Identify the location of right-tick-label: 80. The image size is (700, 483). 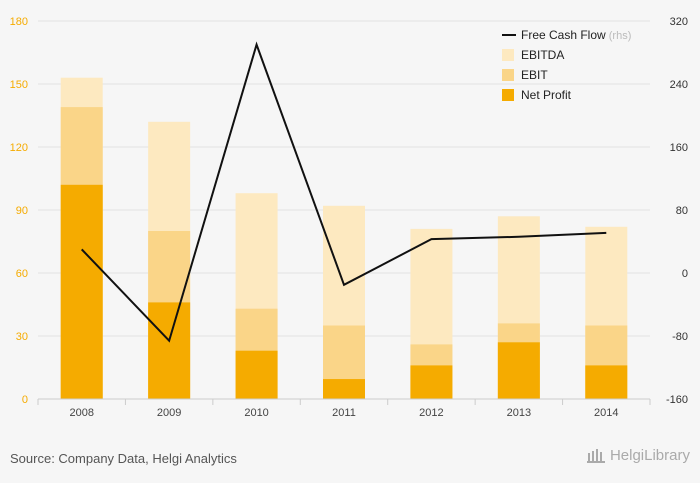
(682, 211).